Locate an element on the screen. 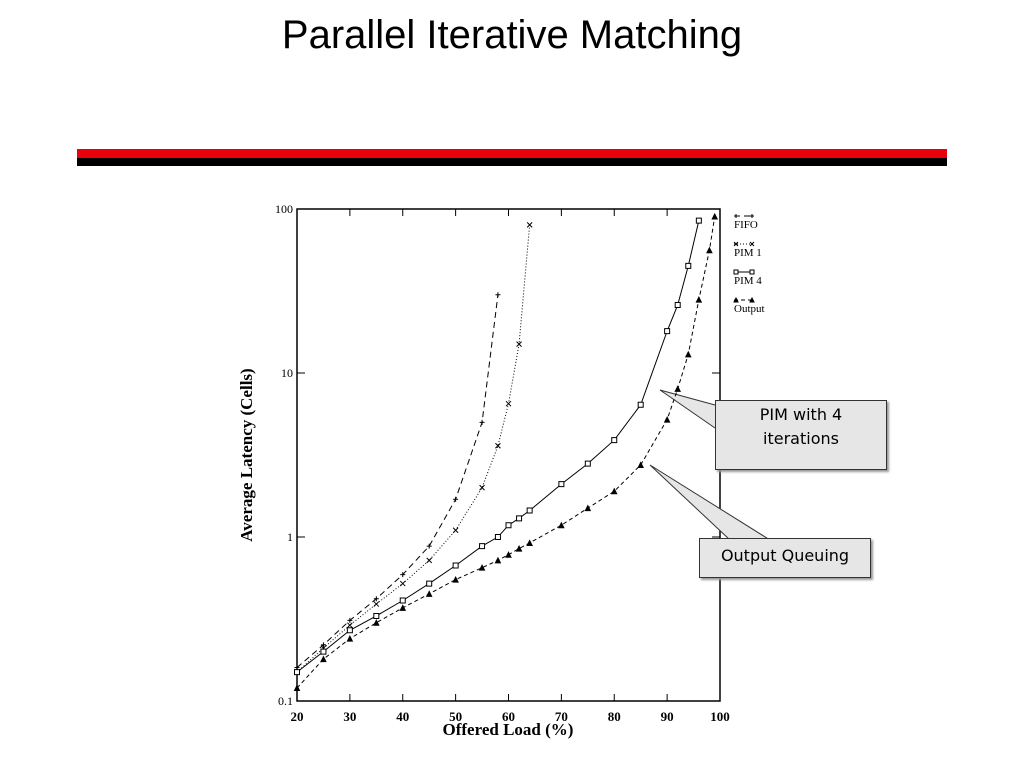 This screenshot has height=768, width=1024. x-axis-label: Offered Load (%) is located at coordinates (508, 729).